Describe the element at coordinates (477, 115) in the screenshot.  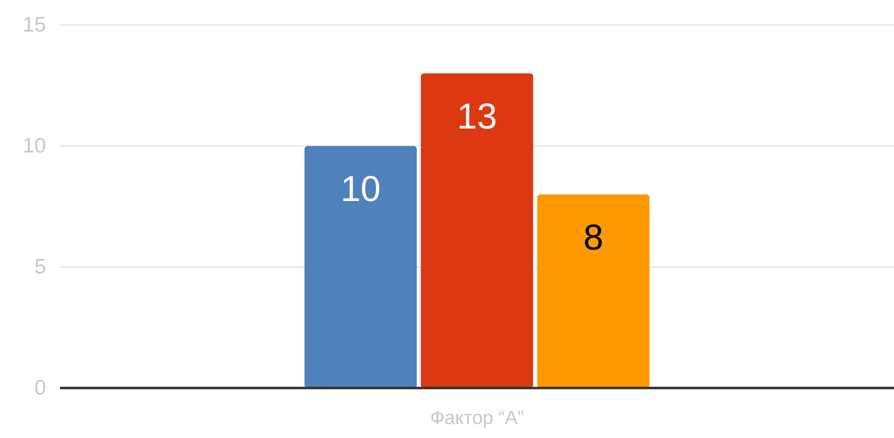
I see `data-label: 13` at that location.